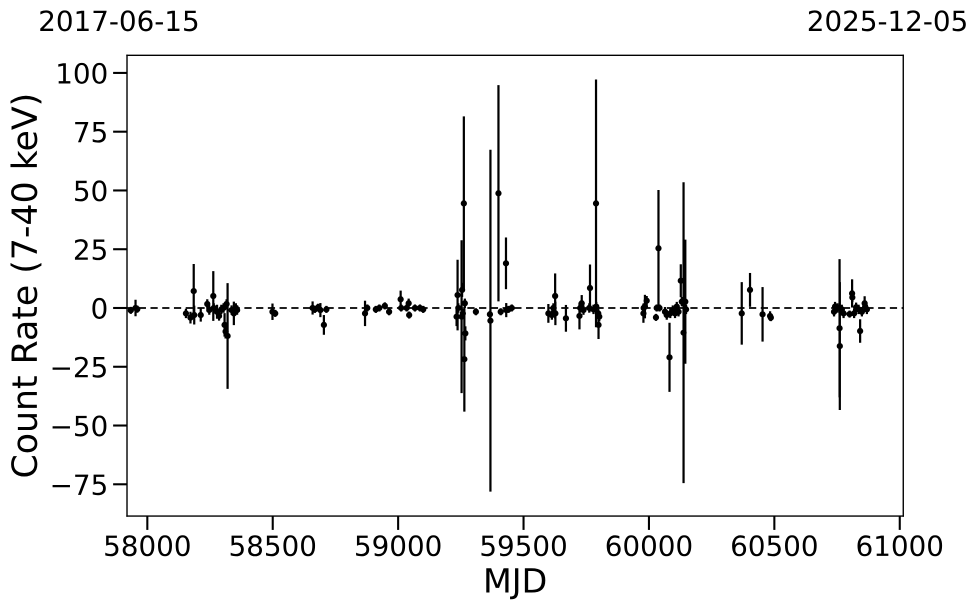 The image size is (980, 613). Describe the element at coordinates (398, 545) in the screenshot. I see `x-tick-label: 59000` at that location.